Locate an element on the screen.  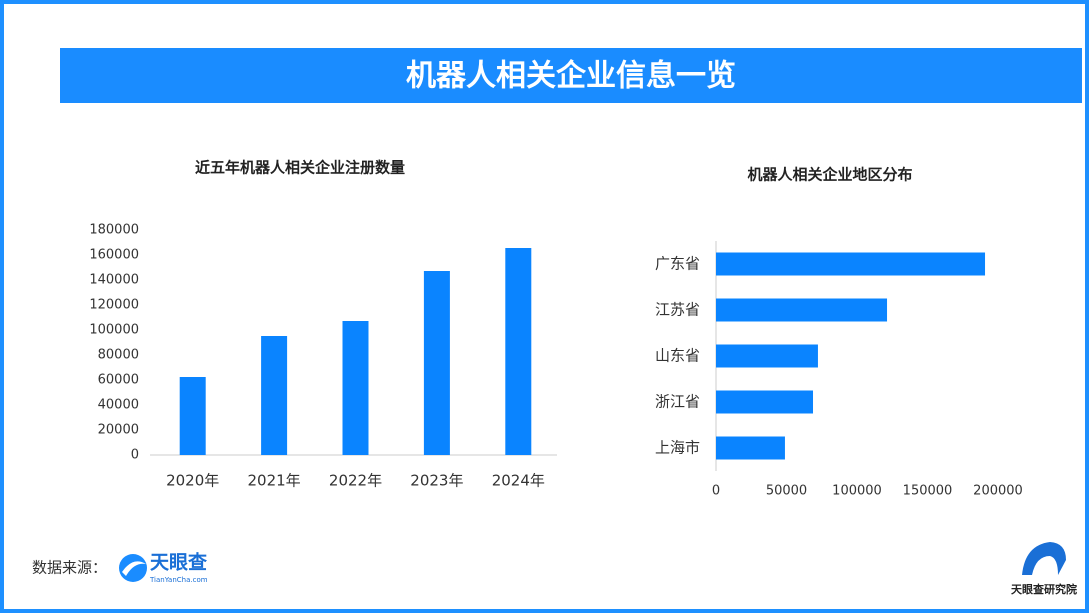
page-title: 机器人相关企业信息一览 is located at coordinates (571, 76).